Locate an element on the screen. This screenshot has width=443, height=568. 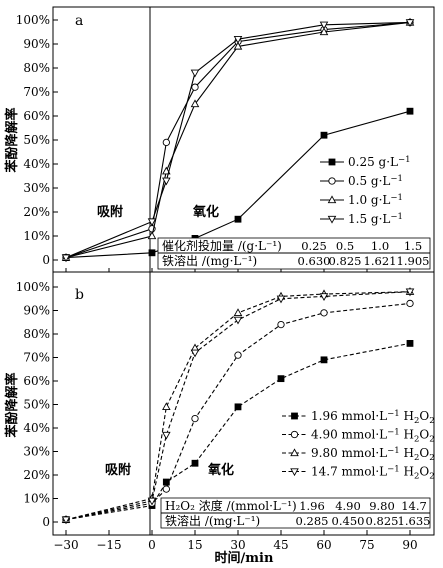
panel-b-legend-label-4: 14.7 mmol·L−1 H2O2 is located at coordinates (373, 473).